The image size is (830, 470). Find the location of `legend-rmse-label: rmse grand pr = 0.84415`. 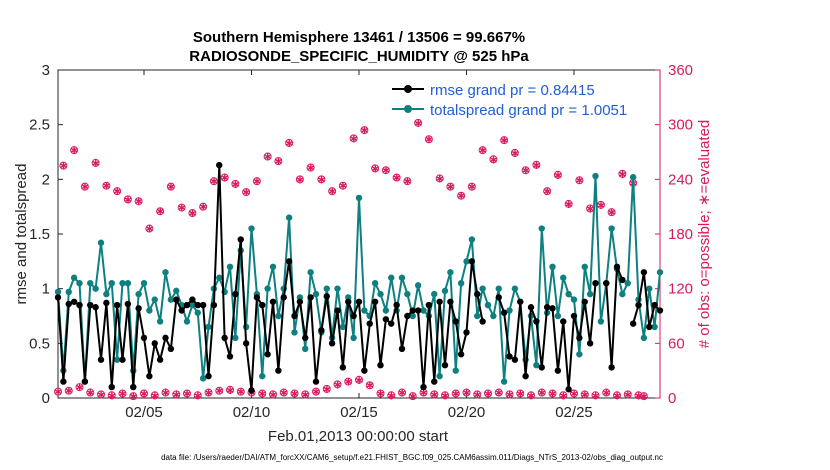

legend-rmse-label: rmse grand pr = 0.84415 is located at coordinates (512, 90).